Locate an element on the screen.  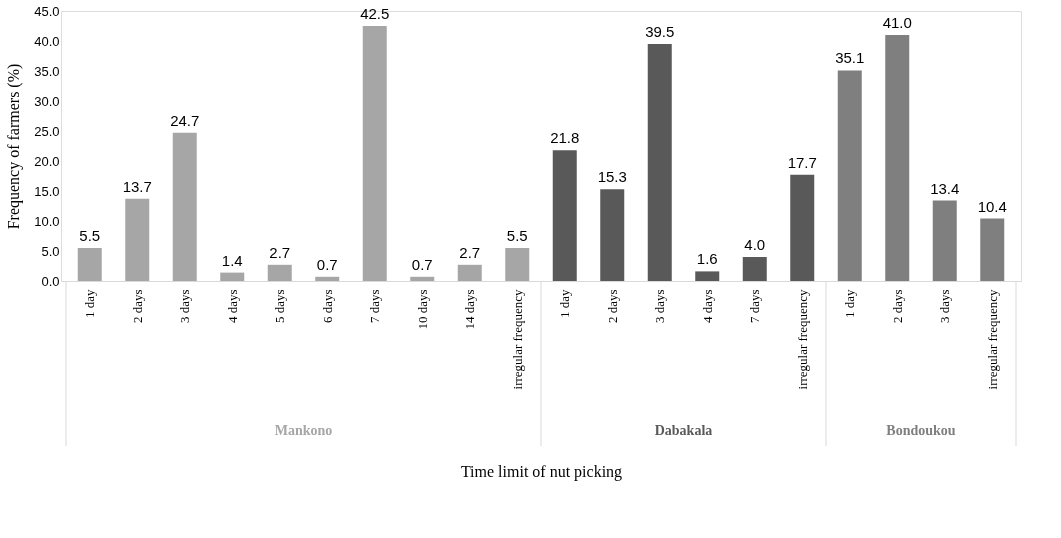
y-tick-label: 45.0 is located at coordinates (47, 11).